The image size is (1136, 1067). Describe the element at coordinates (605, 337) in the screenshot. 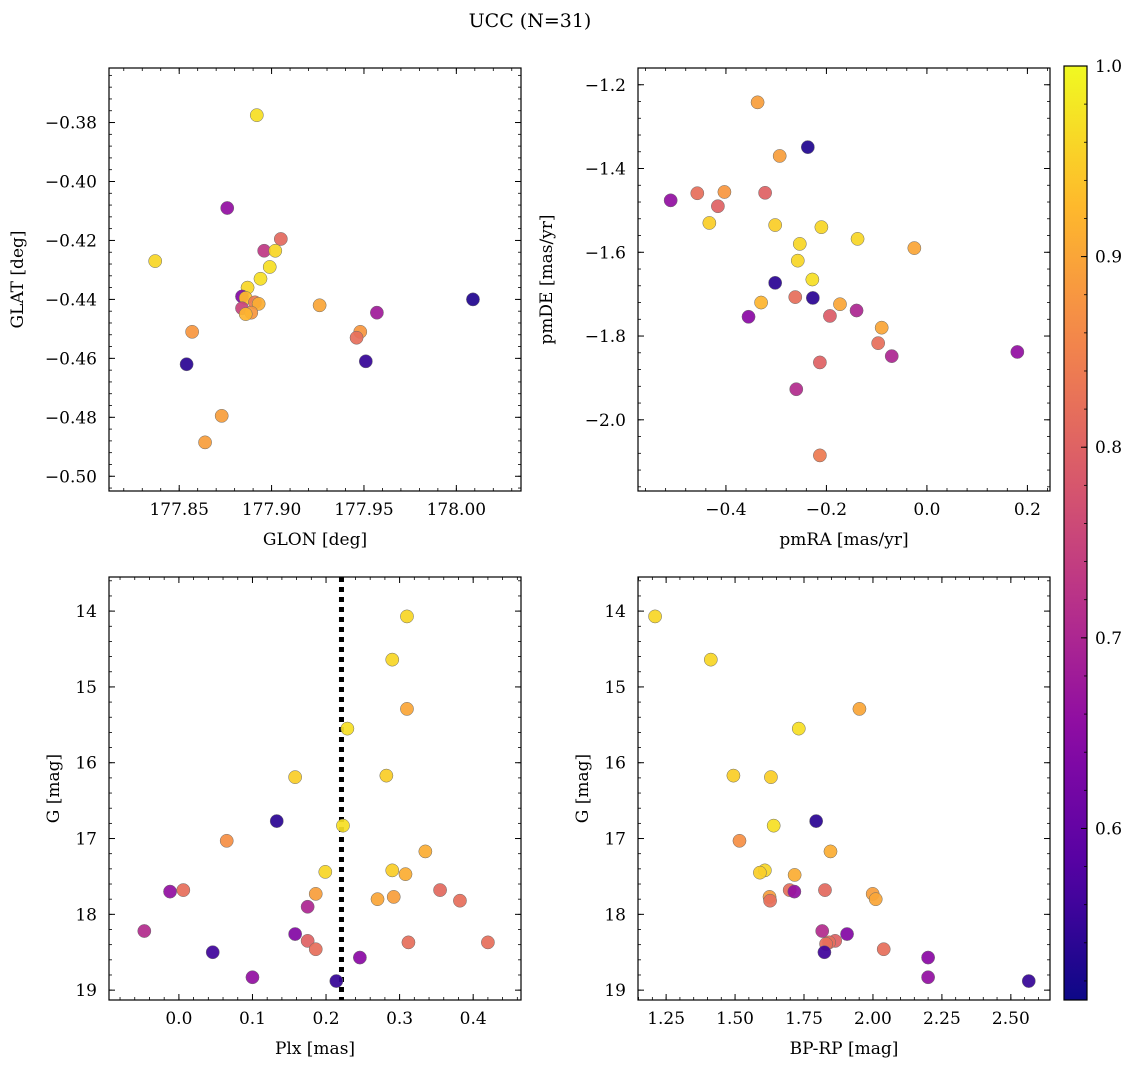

I see `y-tick-label: −1.8` at that location.